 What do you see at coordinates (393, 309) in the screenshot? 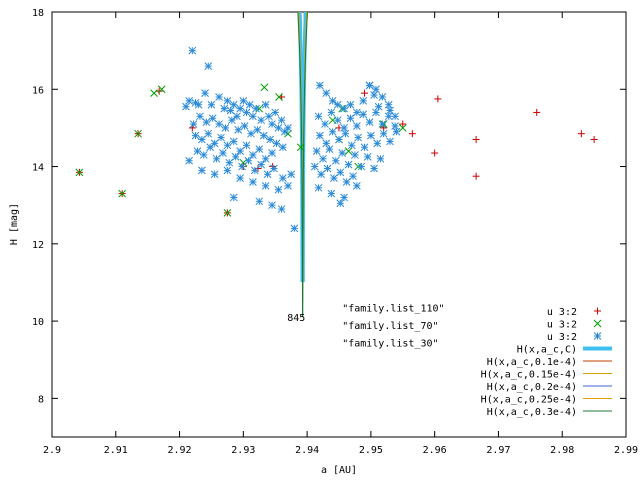
I see `annotation-family-label: "family.list_110"` at bounding box center [393, 309].